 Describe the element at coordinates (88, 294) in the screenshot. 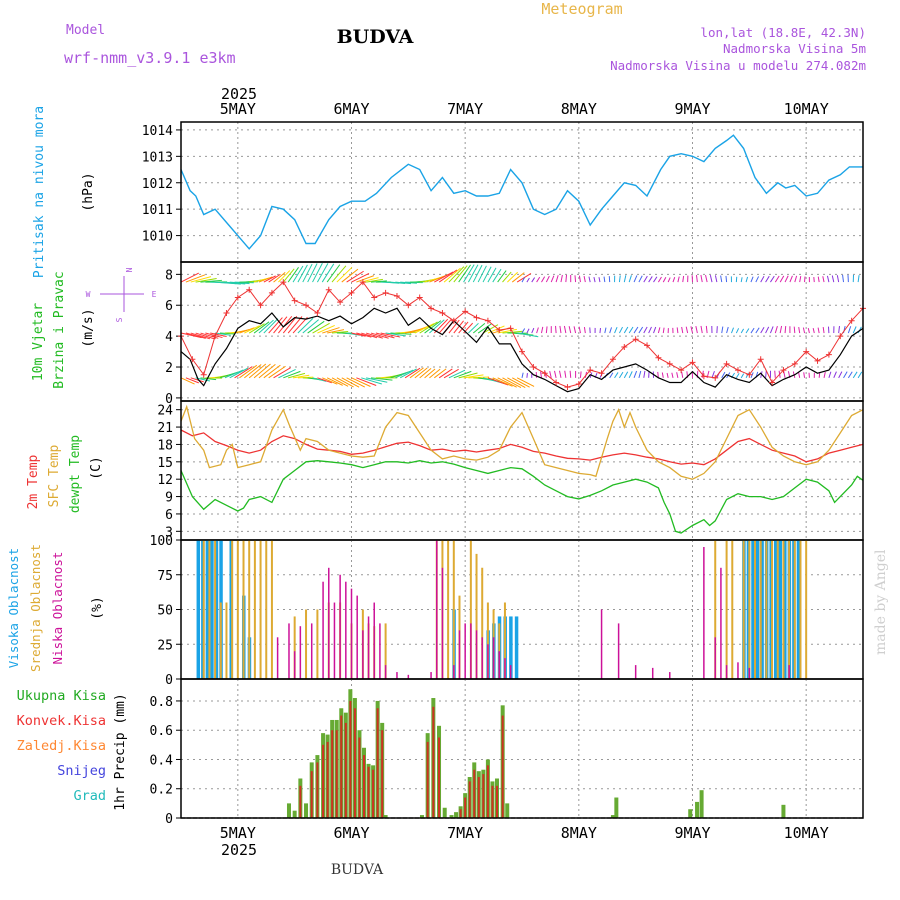

I see `compass-w: W` at that location.